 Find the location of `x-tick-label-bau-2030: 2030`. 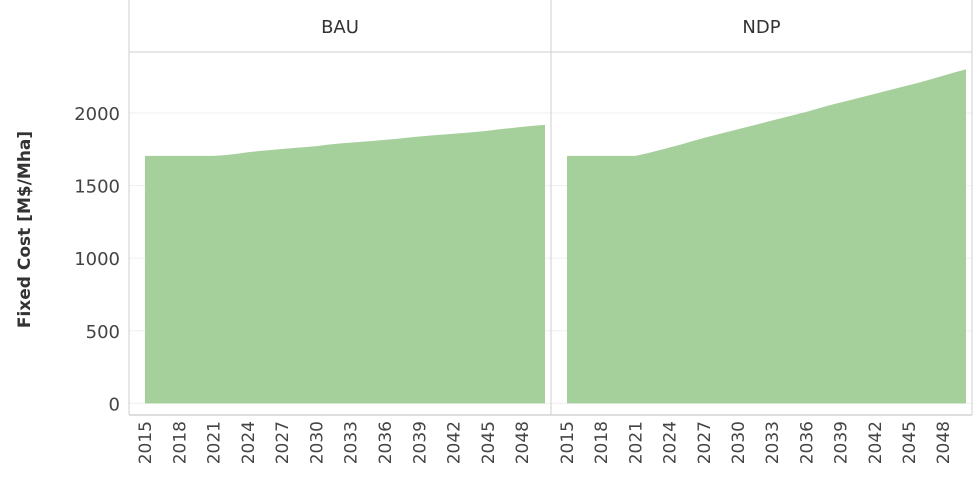

x-tick-label-bau-2030: 2030 is located at coordinates (317, 442).